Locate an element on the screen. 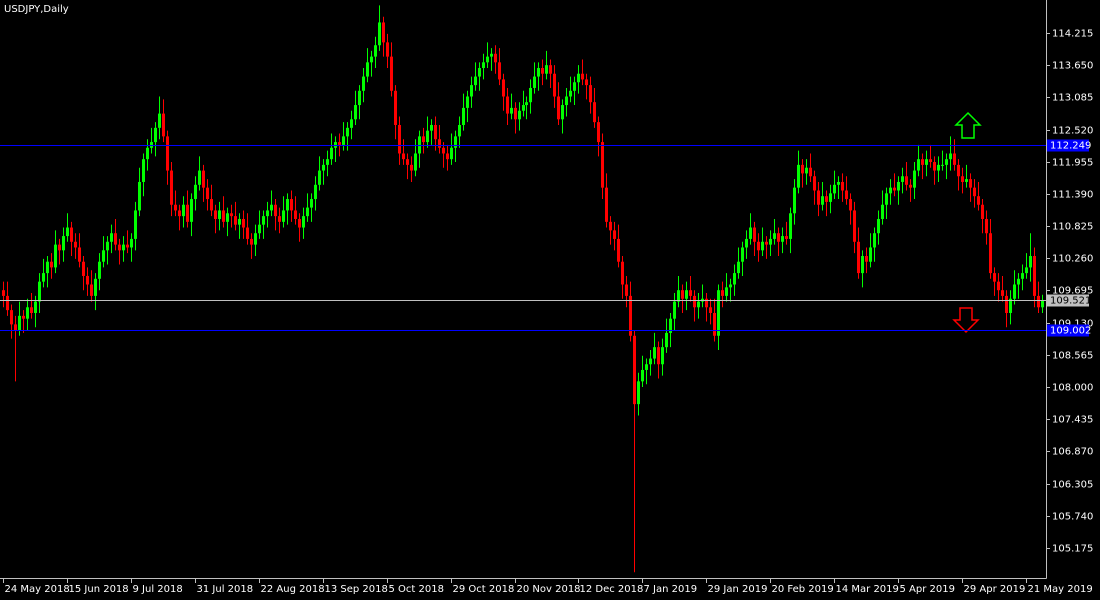 The image size is (1100, 600). x-tick-label: 5 Apr 2019 is located at coordinates (927, 589).